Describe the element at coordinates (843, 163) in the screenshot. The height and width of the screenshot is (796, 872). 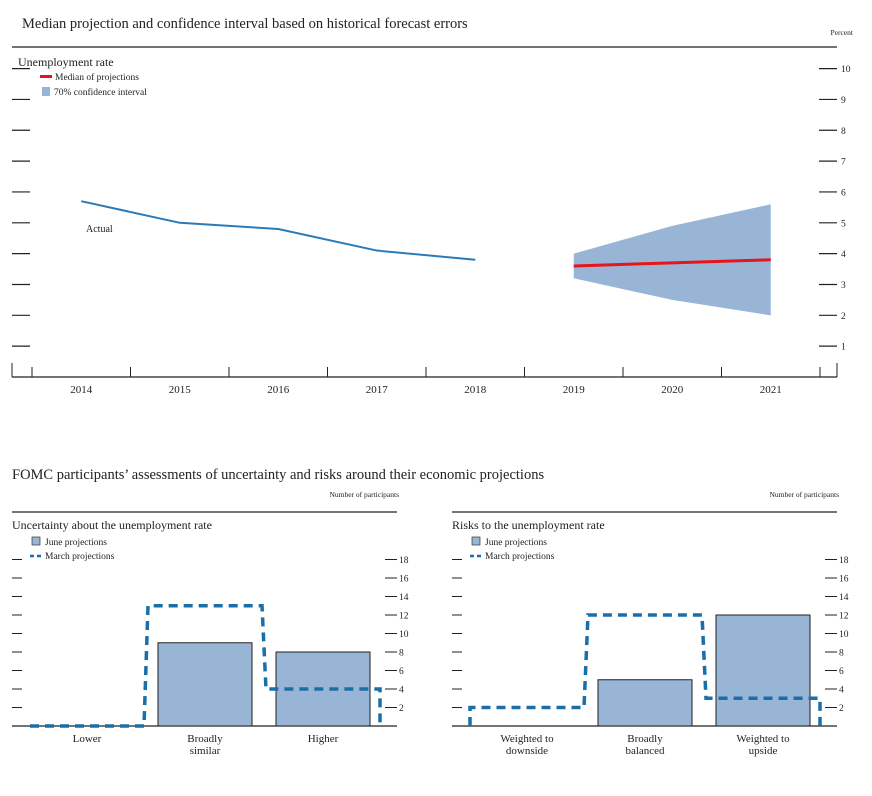
I see `y-tick-label: 7` at that location.